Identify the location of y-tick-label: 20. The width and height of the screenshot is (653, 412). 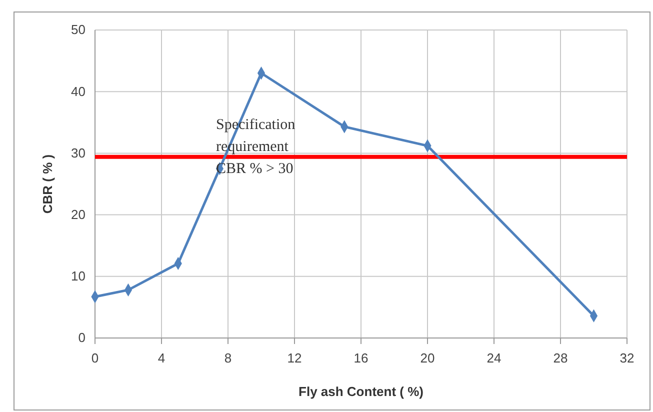
(78, 214).